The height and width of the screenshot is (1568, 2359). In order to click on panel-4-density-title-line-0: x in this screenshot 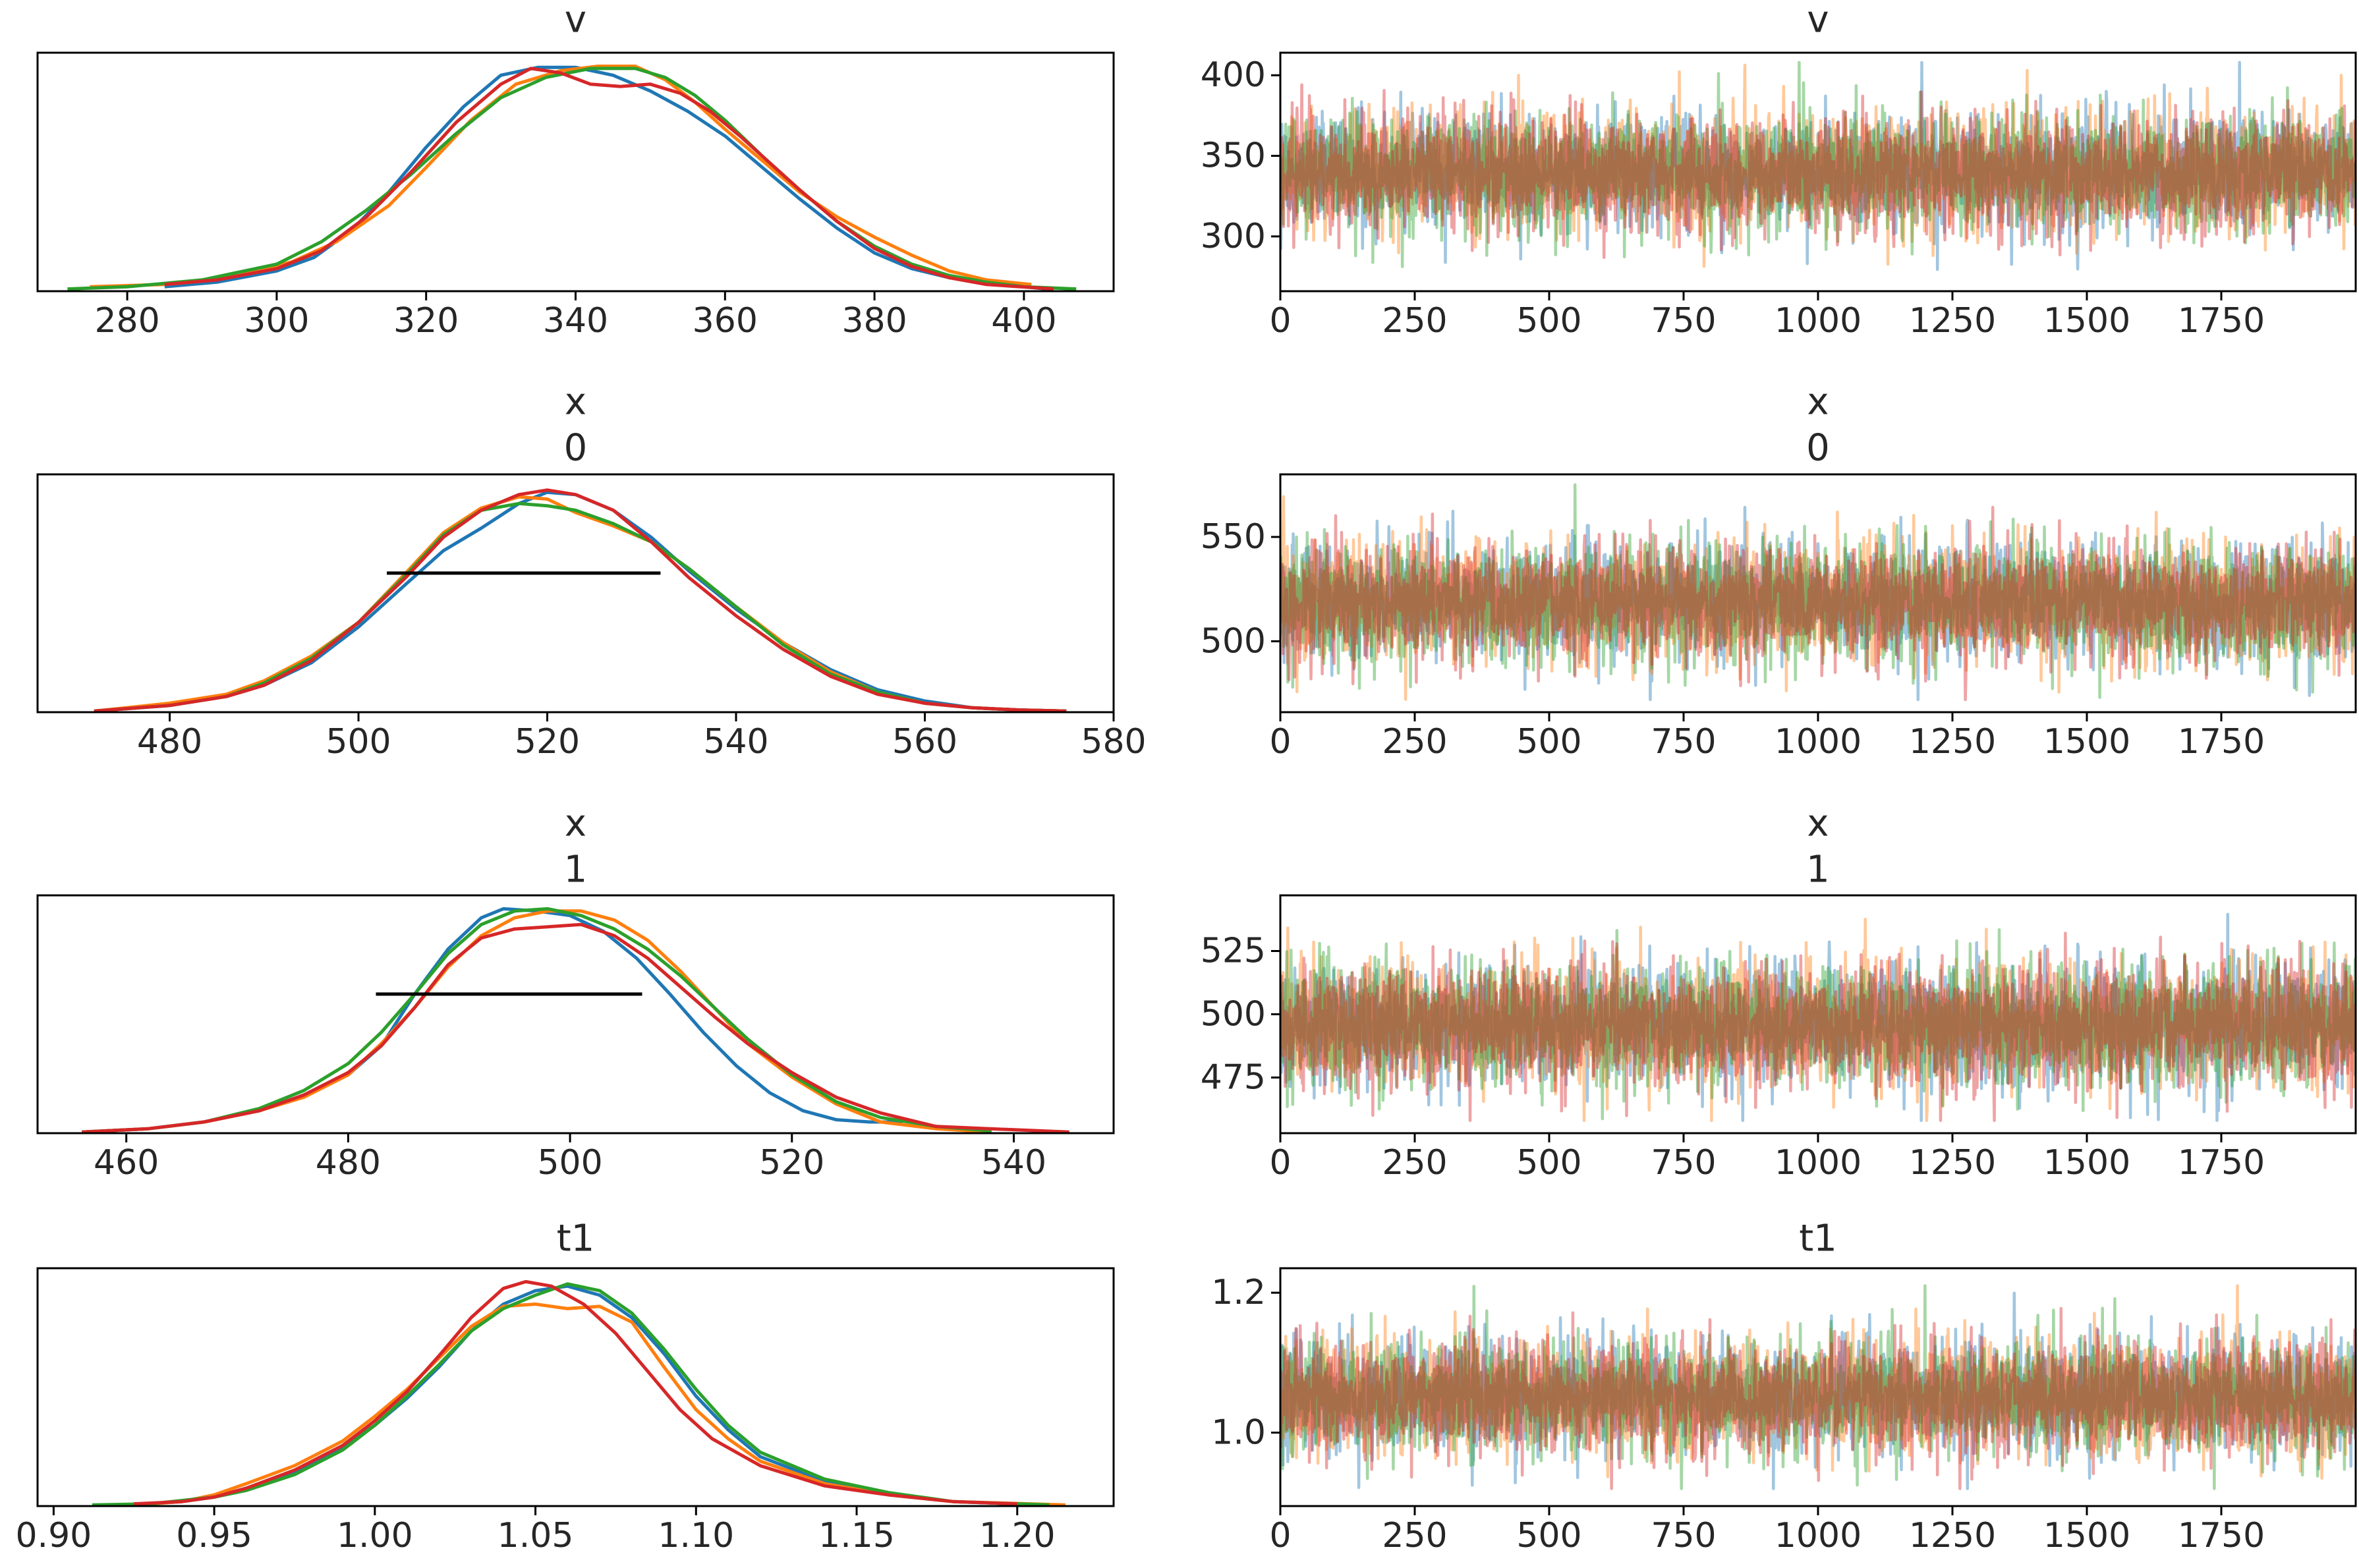, I will do `click(575, 823)`.